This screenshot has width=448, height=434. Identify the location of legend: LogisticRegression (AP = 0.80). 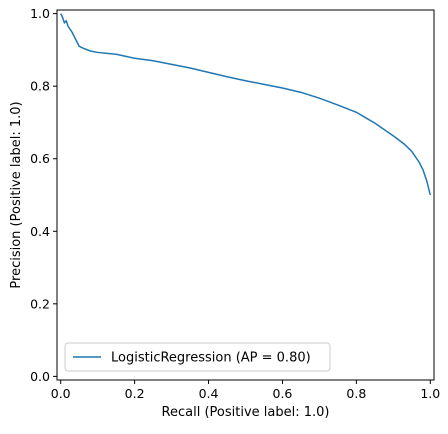
(197, 357).